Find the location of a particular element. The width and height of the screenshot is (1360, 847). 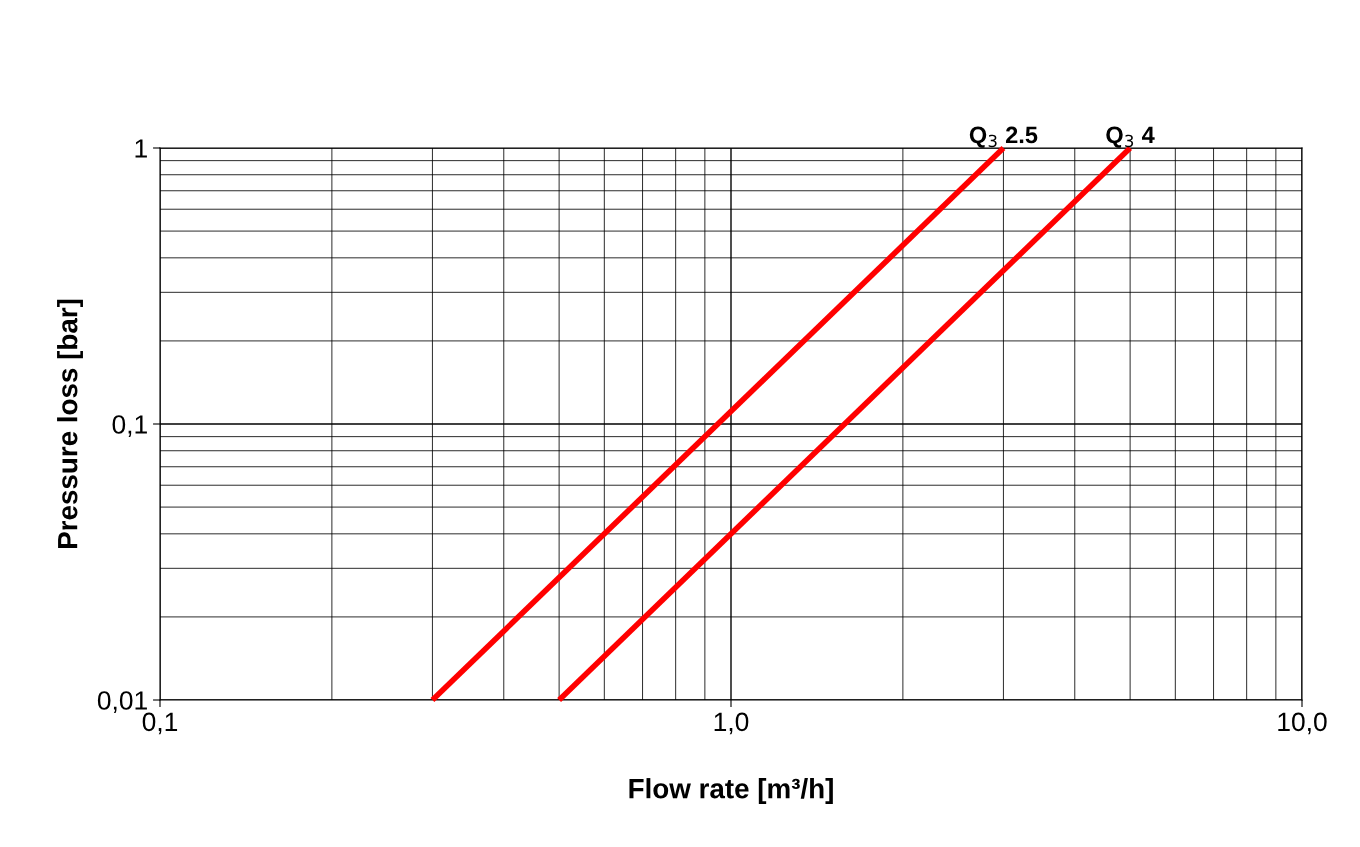

y-tick-label: 1 is located at coordinates (141, 148).